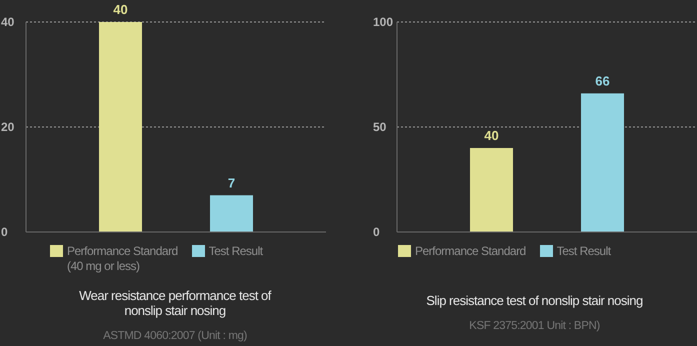 Image resolution: width=697 pixels, height=346 pixels. What do you see at coordinates (534, 300) in the screenshot?
I see `text: Slip resistance test of nonslip stair nosing` at bounding box center [534, 300].